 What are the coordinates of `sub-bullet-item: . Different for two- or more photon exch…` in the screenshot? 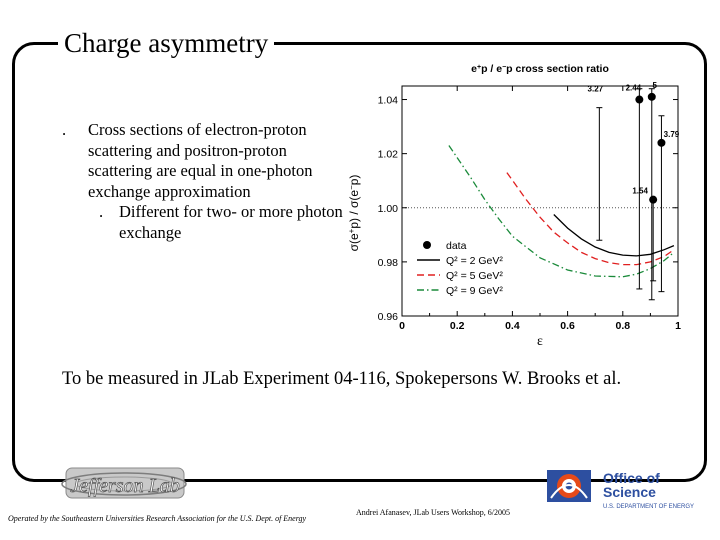 It's located at (220, 222).